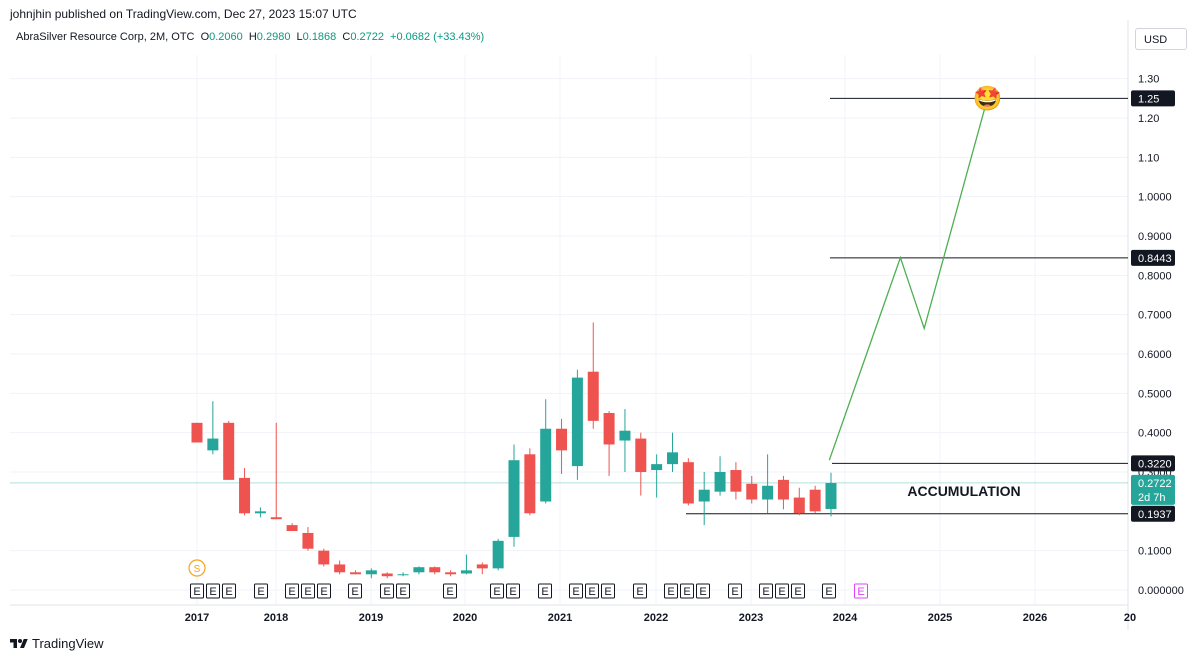 This screenshot has width=1200, height=660. Describe the element at coordinates (1155, 552) in the screenshot. I see `price-tick-label: 0.1000` at that location.